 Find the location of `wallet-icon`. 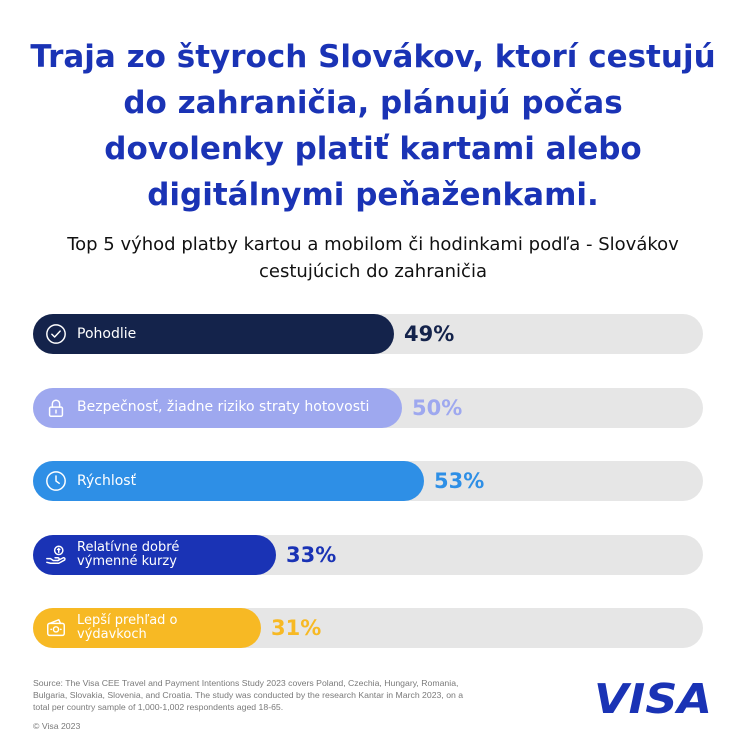

wallet-icon is located at coordinates (56, 628).